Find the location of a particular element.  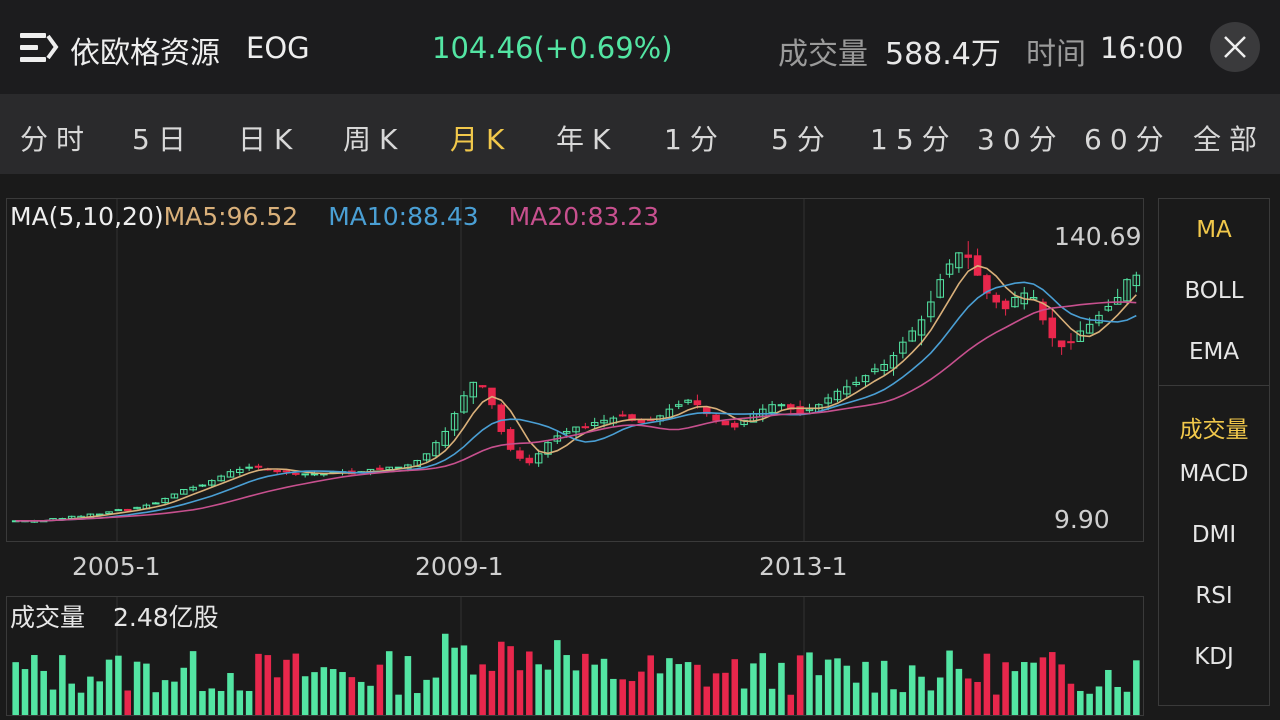

tab-5day: 5日 is located at coordinates (163, 139).